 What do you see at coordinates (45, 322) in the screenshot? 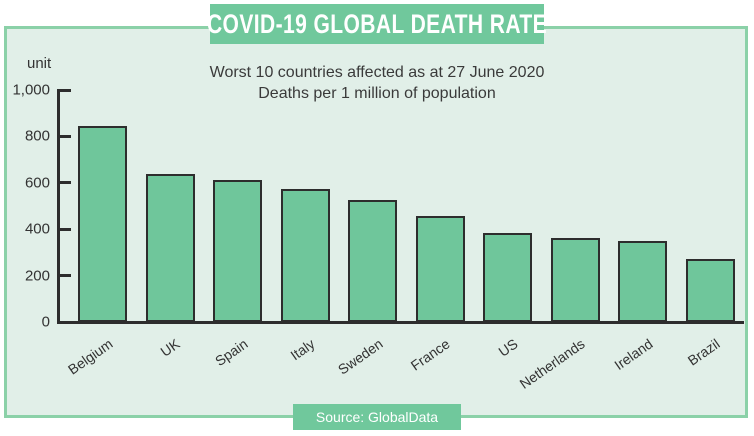
I see `y-tick-label: 0` at bounding box center [45, 322].